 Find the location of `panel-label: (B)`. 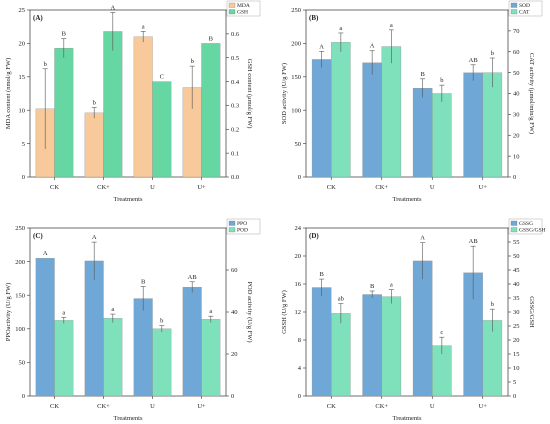

panel-label: (B) is located at coordinates (314, 18).